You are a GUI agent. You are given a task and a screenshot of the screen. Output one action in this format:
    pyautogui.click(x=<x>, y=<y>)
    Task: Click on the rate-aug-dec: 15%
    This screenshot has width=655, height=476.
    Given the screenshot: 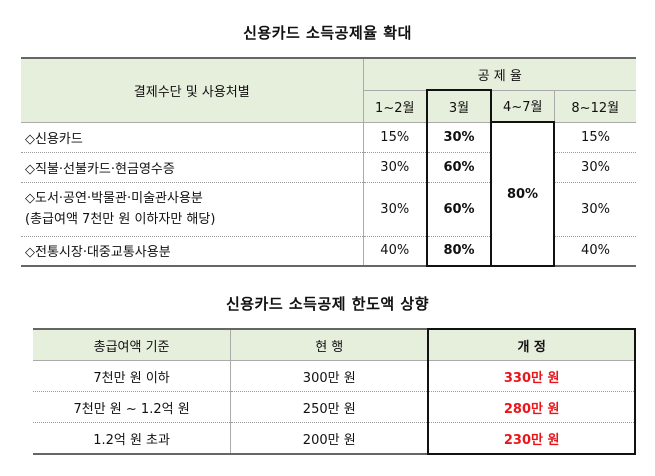 What is the action you would take?
    pyautogui.click(x=594, y=137)
    